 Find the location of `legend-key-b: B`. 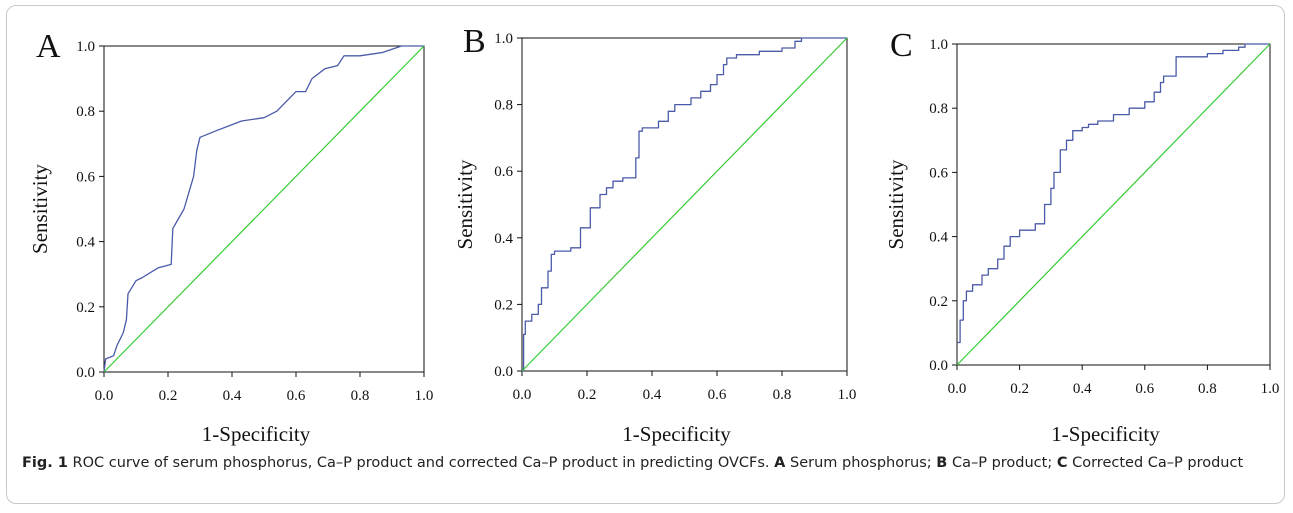

legend-key-b: B is located at coordinates (942, 463).